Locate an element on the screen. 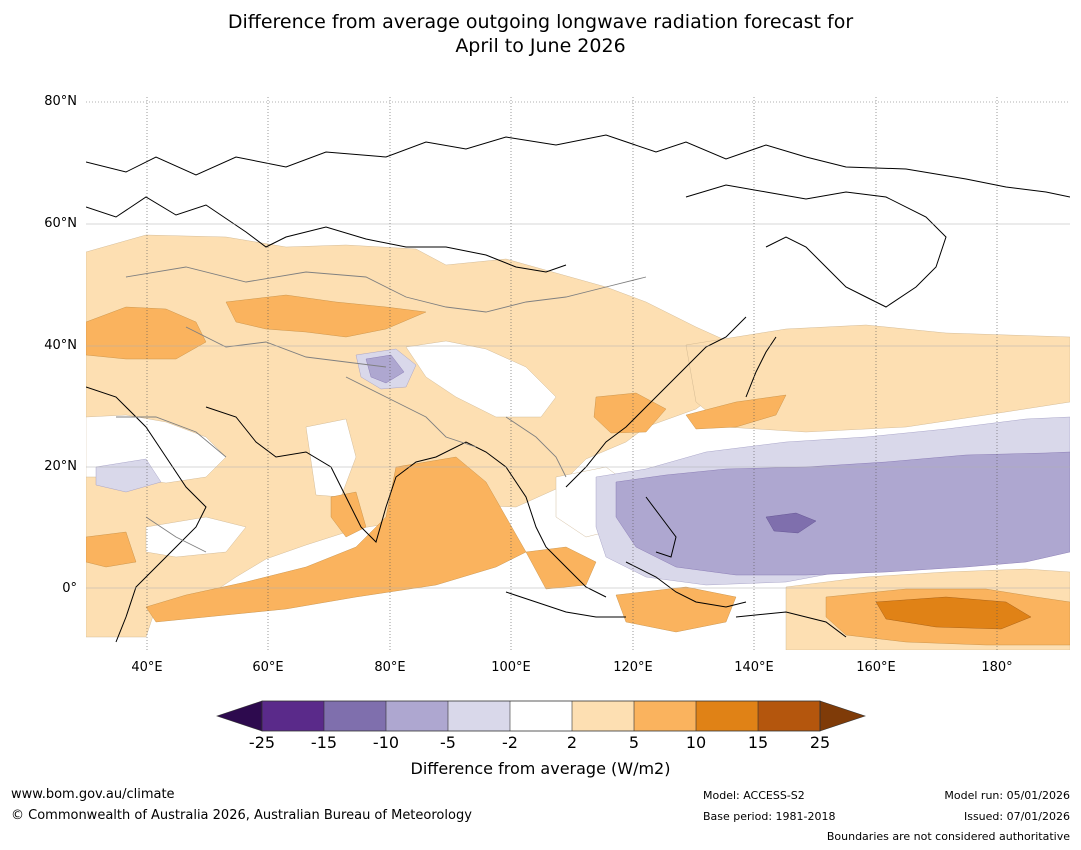 The image size is (1081, 850). lon-label-40e: 40°E is located at coordinates (147, 667).